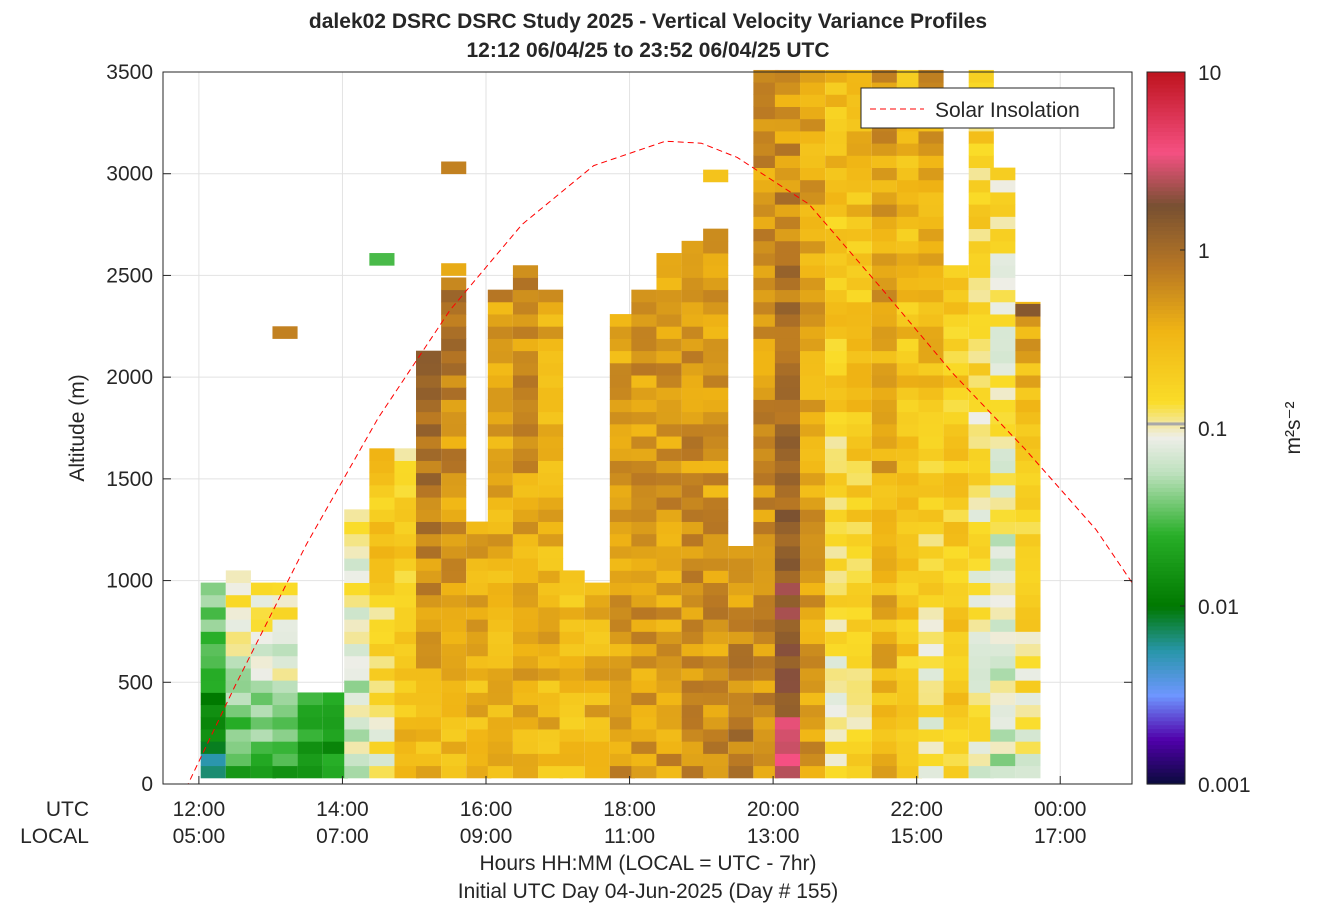 The width and height of the screenshot is (1343, 911). I want to click on x-tick-label-utc: 00:00, so click(1060, 809).